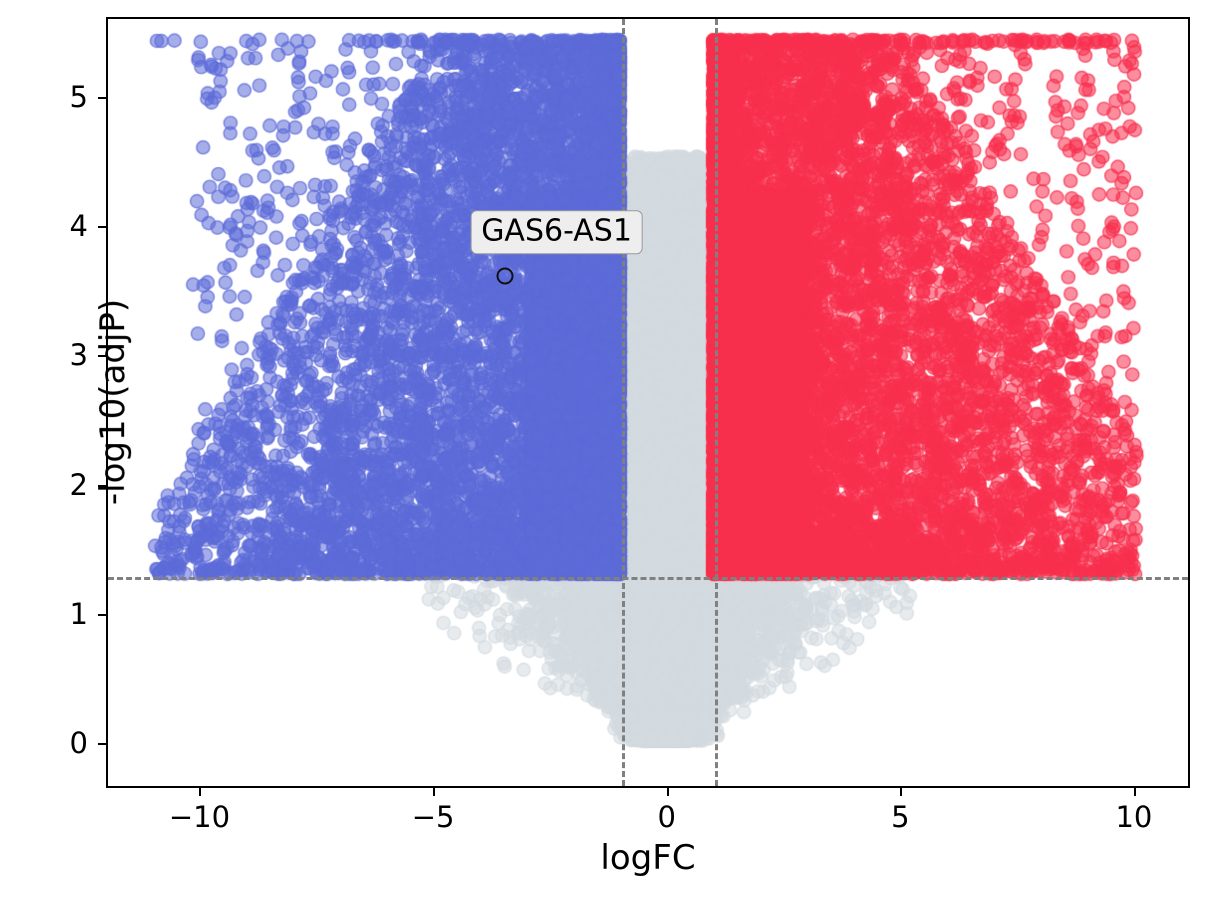 This screenshot has height=906, width=1211. What do you see at coordinates (78, 484) in the screenshot?
I see `y-tick-label: 2` at bounding box center [78, 484].